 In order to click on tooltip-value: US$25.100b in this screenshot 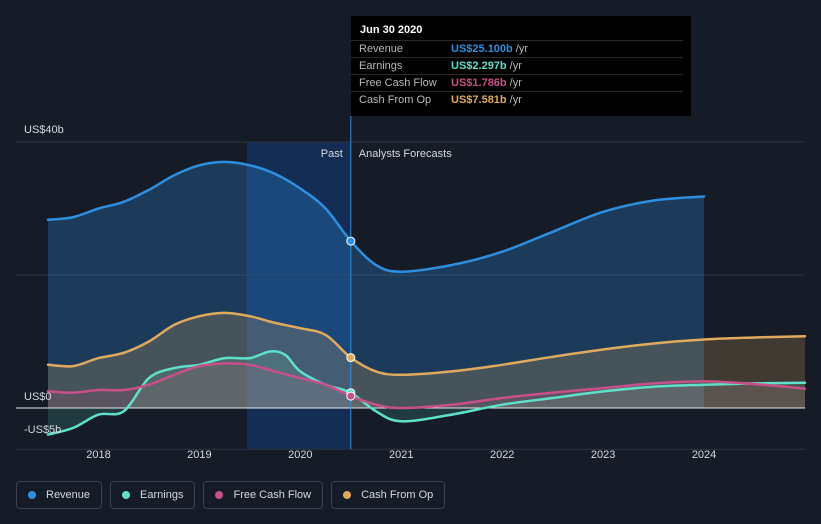, I will do `click(482, 49)`.